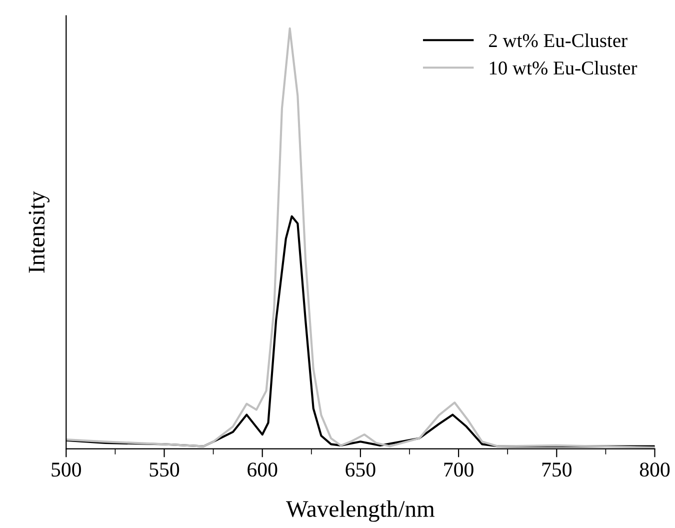 The height and width of the screenshot is (528, 675). I want to click on x-tick-label: 550, so click(165, 469).